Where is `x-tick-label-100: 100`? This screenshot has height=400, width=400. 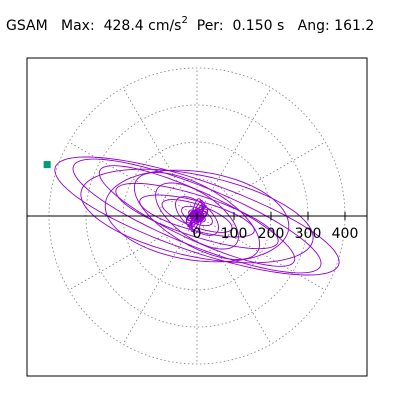
x-tick-label-100: 100 is located at coordinates (234, 234).